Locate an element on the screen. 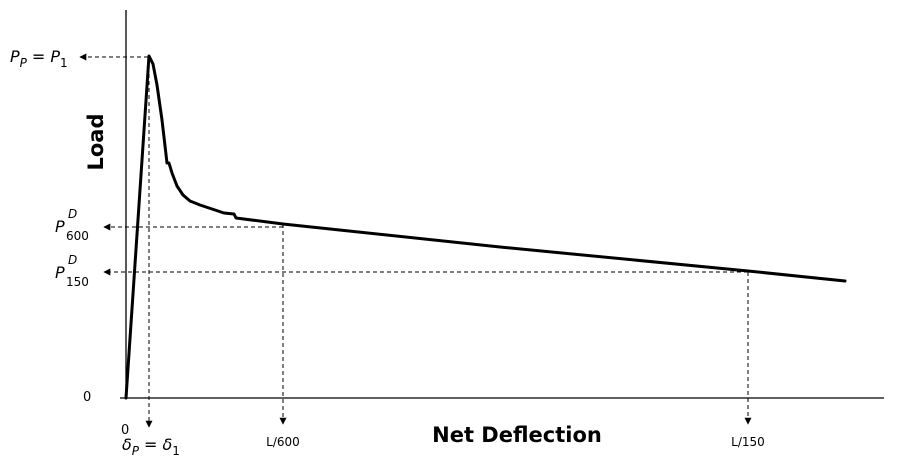 The image size is (900, 462). l150-label: L/150 is located at coordinates (748, 442).